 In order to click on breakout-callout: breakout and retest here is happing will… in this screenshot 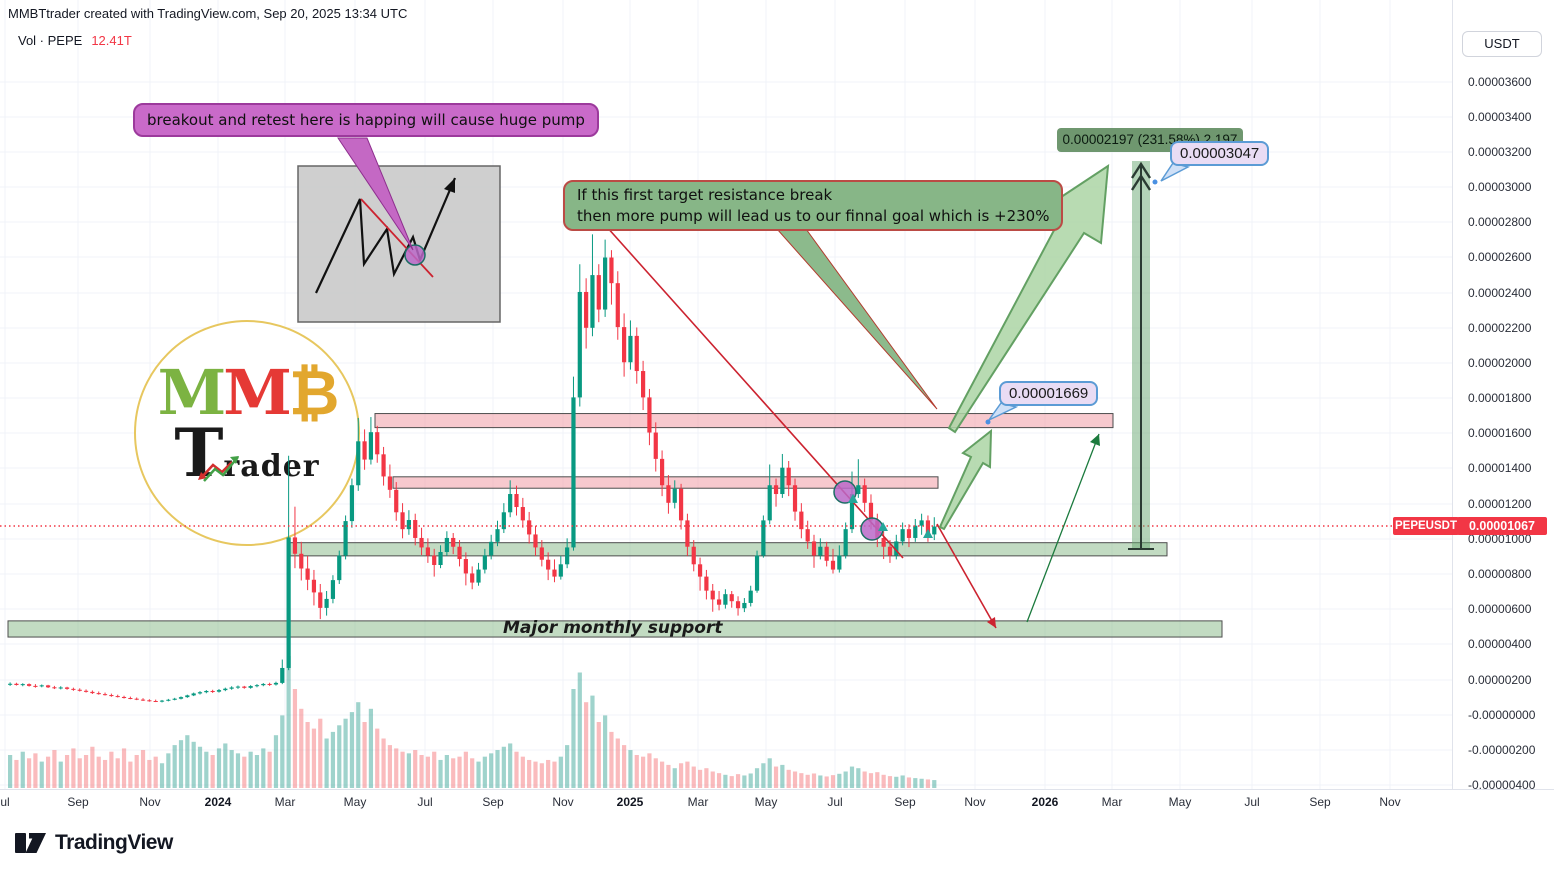, I will do `click(366, 120)`.